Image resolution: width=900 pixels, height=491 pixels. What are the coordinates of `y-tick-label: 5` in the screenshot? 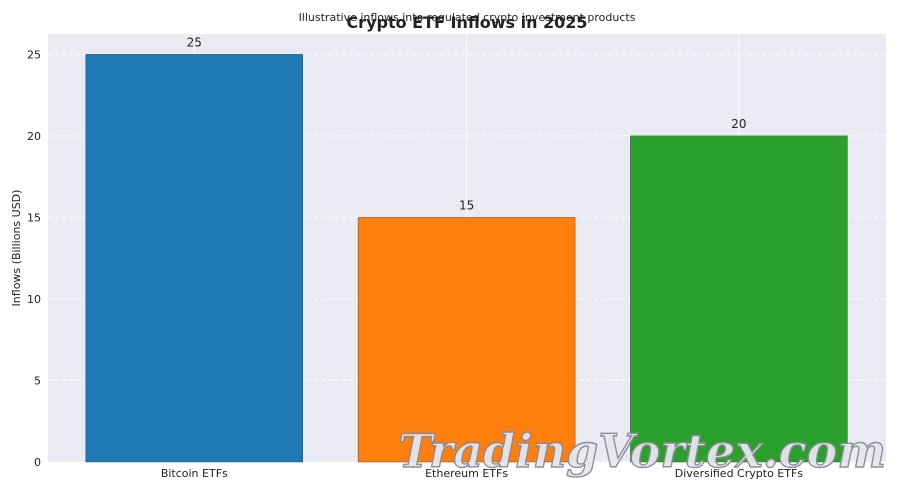 It's located at (37, 380).